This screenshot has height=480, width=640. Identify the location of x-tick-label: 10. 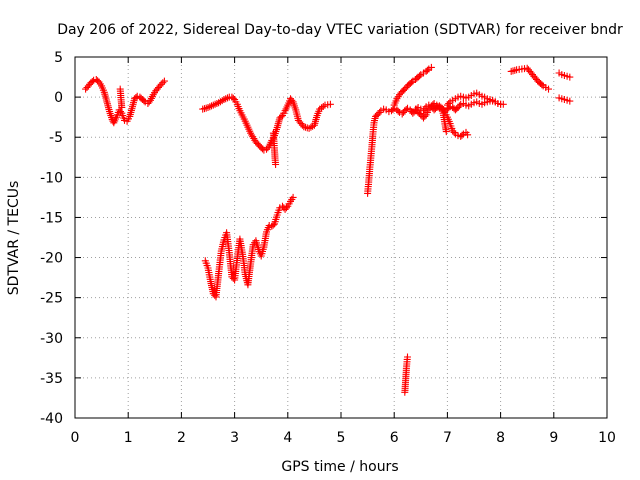
(607, 438).